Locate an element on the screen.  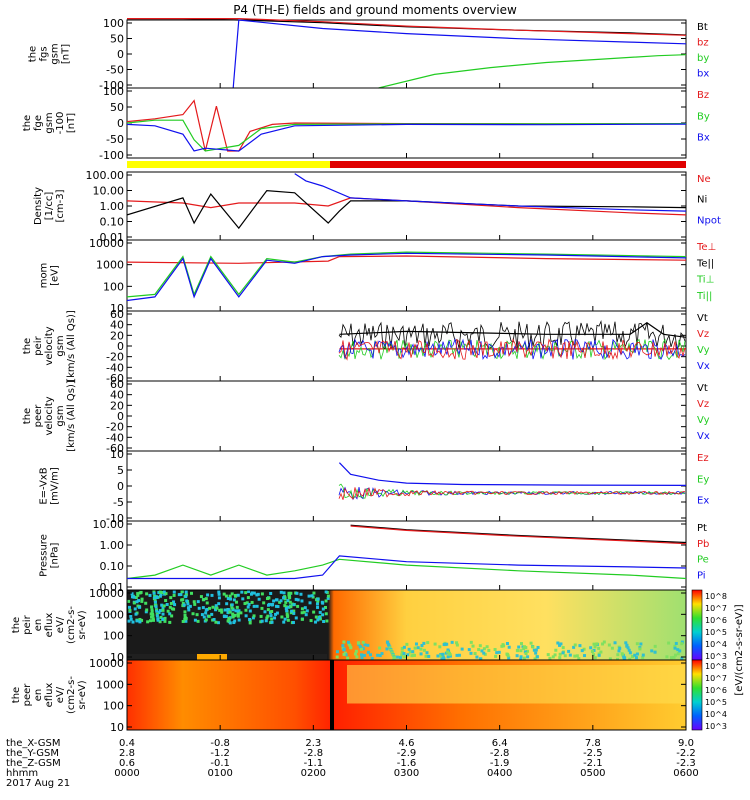
y-axis-label-line: peir is located at coordinates (38, 345).